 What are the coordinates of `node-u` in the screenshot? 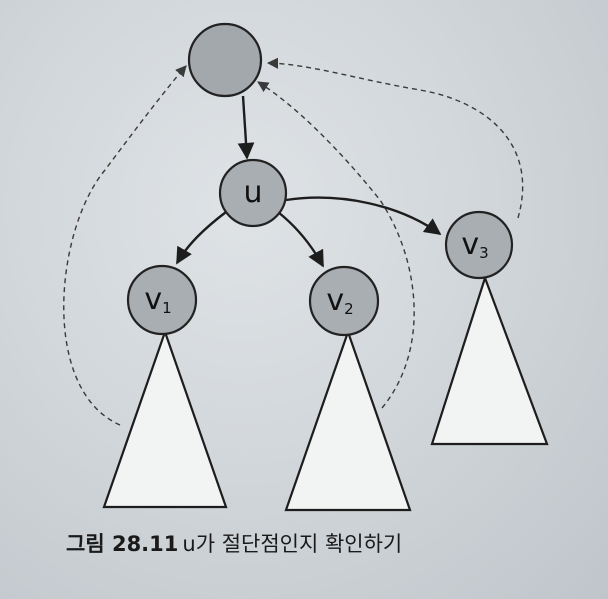 It's located at (253, 193).